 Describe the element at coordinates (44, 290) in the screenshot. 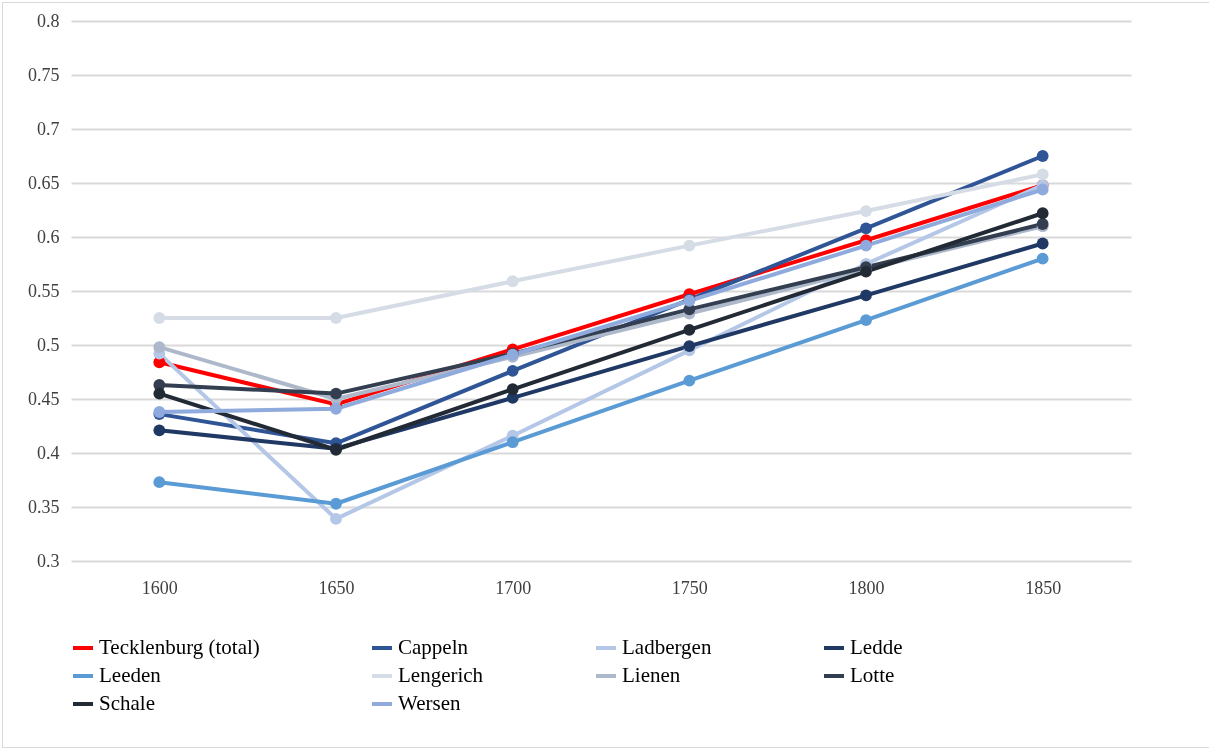

I see `y-tick-label: 0.55` at that location.